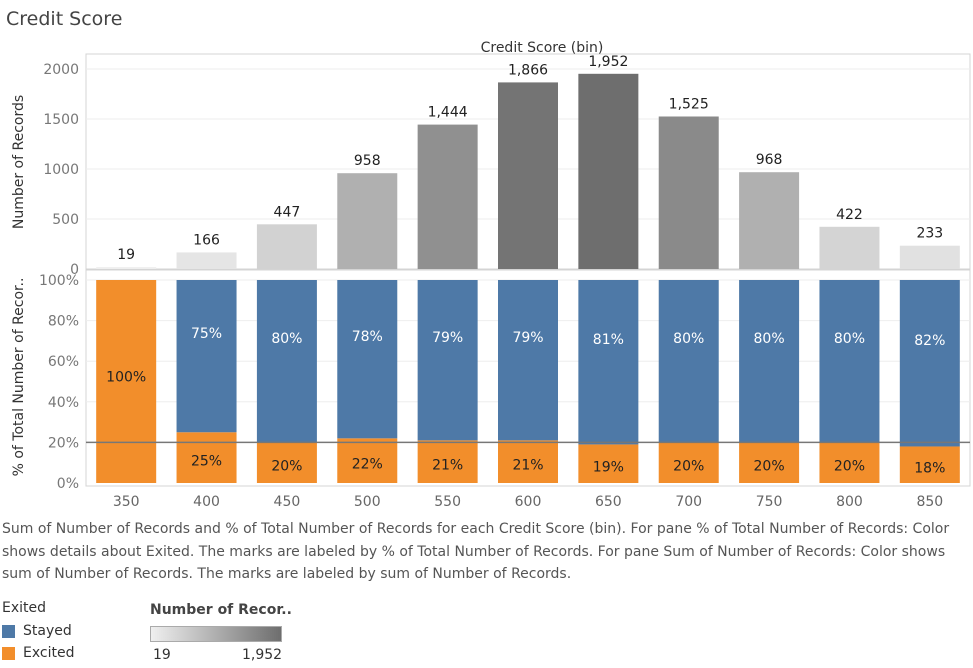 The width and height of the screenshot is (973, 668). What do you see at coordinates (206, 334) in the screenshot?
I see `stayed-bar-label: 75%` at bounding box center [206, 334].